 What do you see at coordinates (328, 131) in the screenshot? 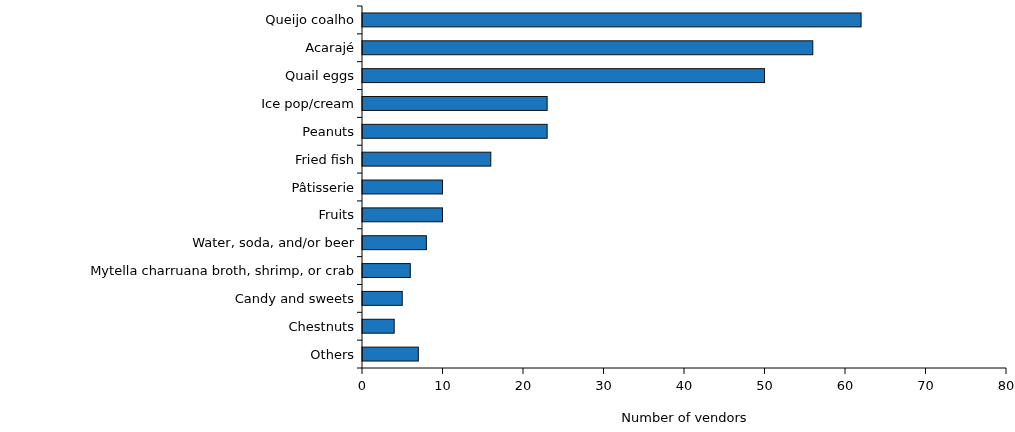
I see `y-tick-label: Peanuts` at bounding box center [328, 131].